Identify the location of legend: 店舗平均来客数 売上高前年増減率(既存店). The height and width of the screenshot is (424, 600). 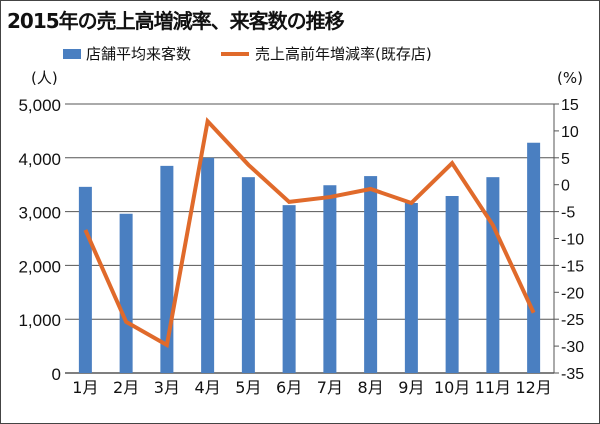
(247, 53).